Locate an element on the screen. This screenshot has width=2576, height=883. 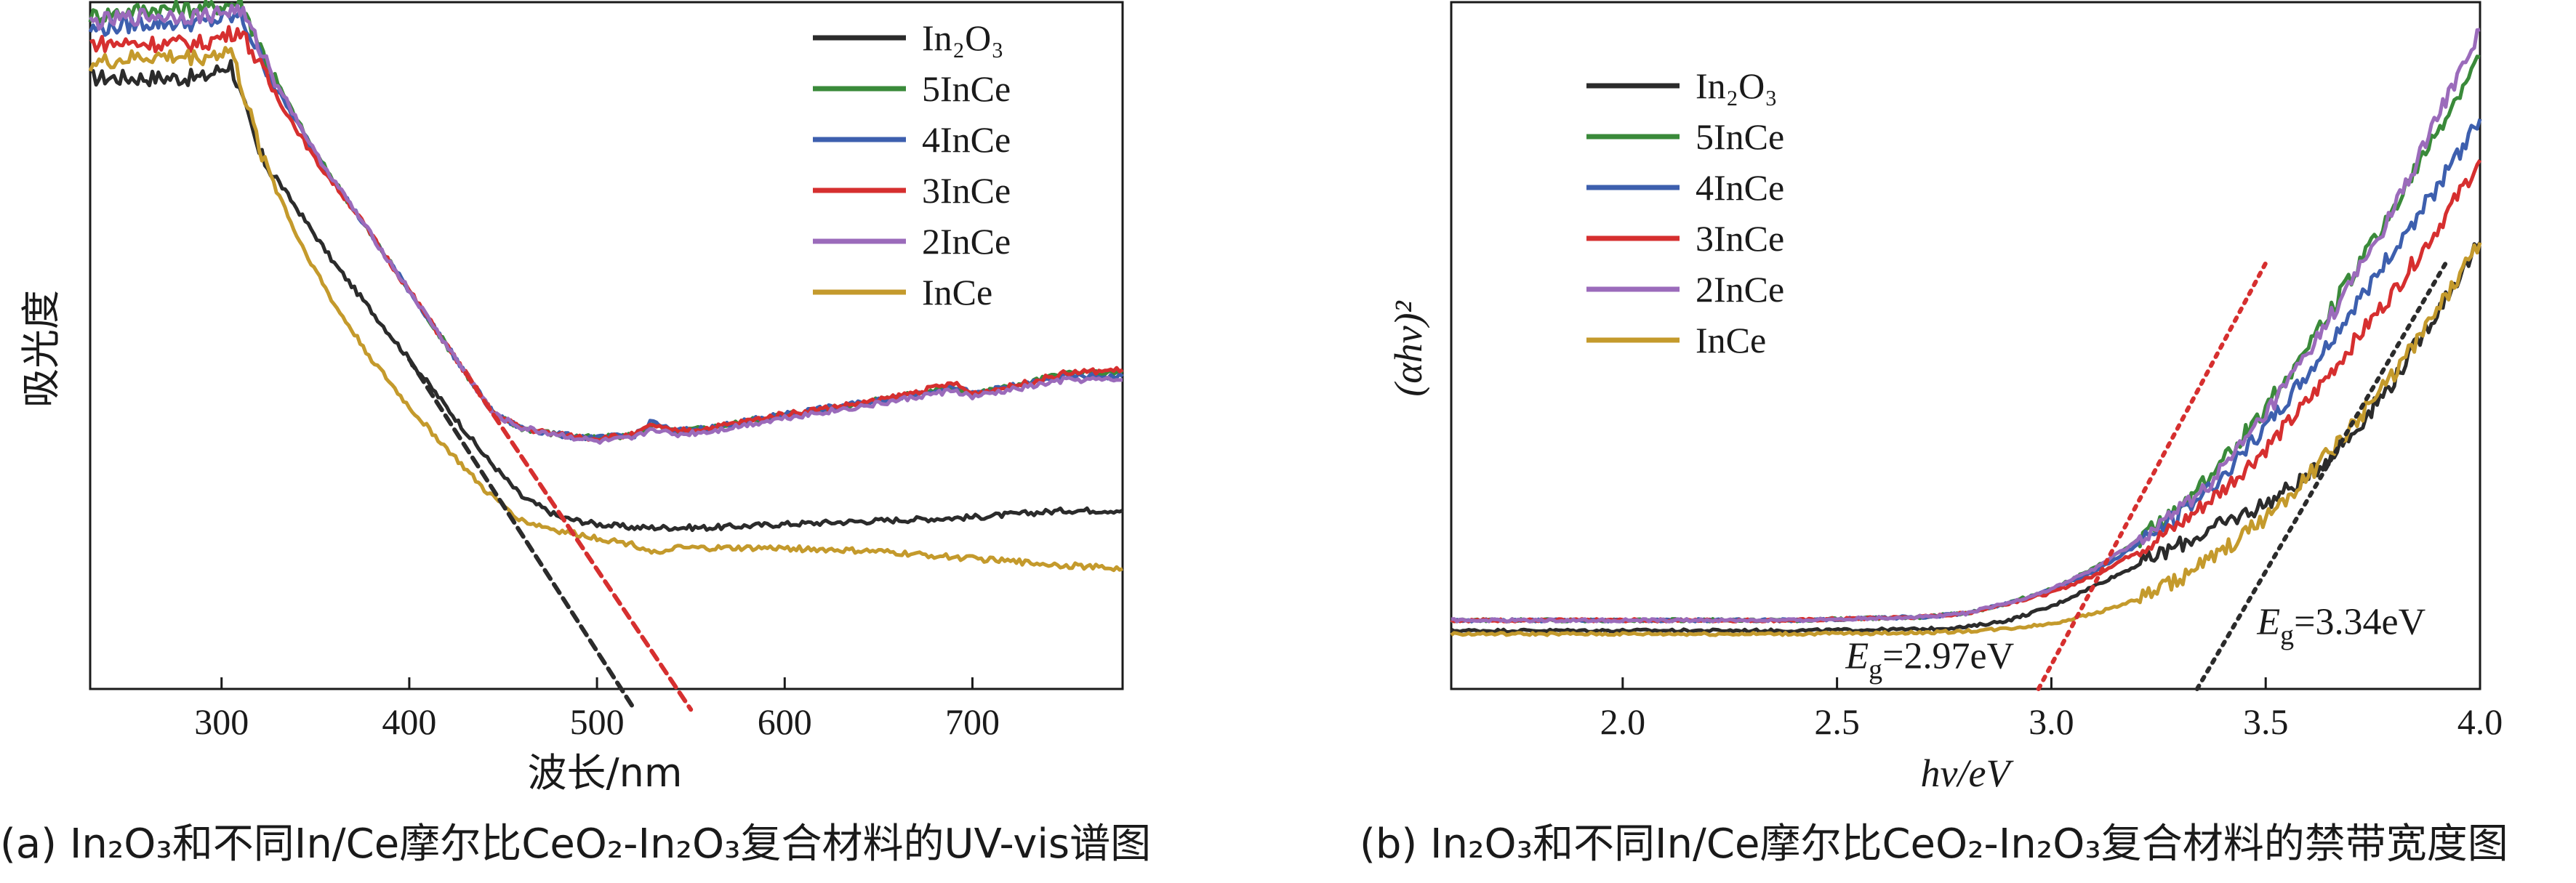
x-tick-label: 700 is located at coordinates (973, 721).